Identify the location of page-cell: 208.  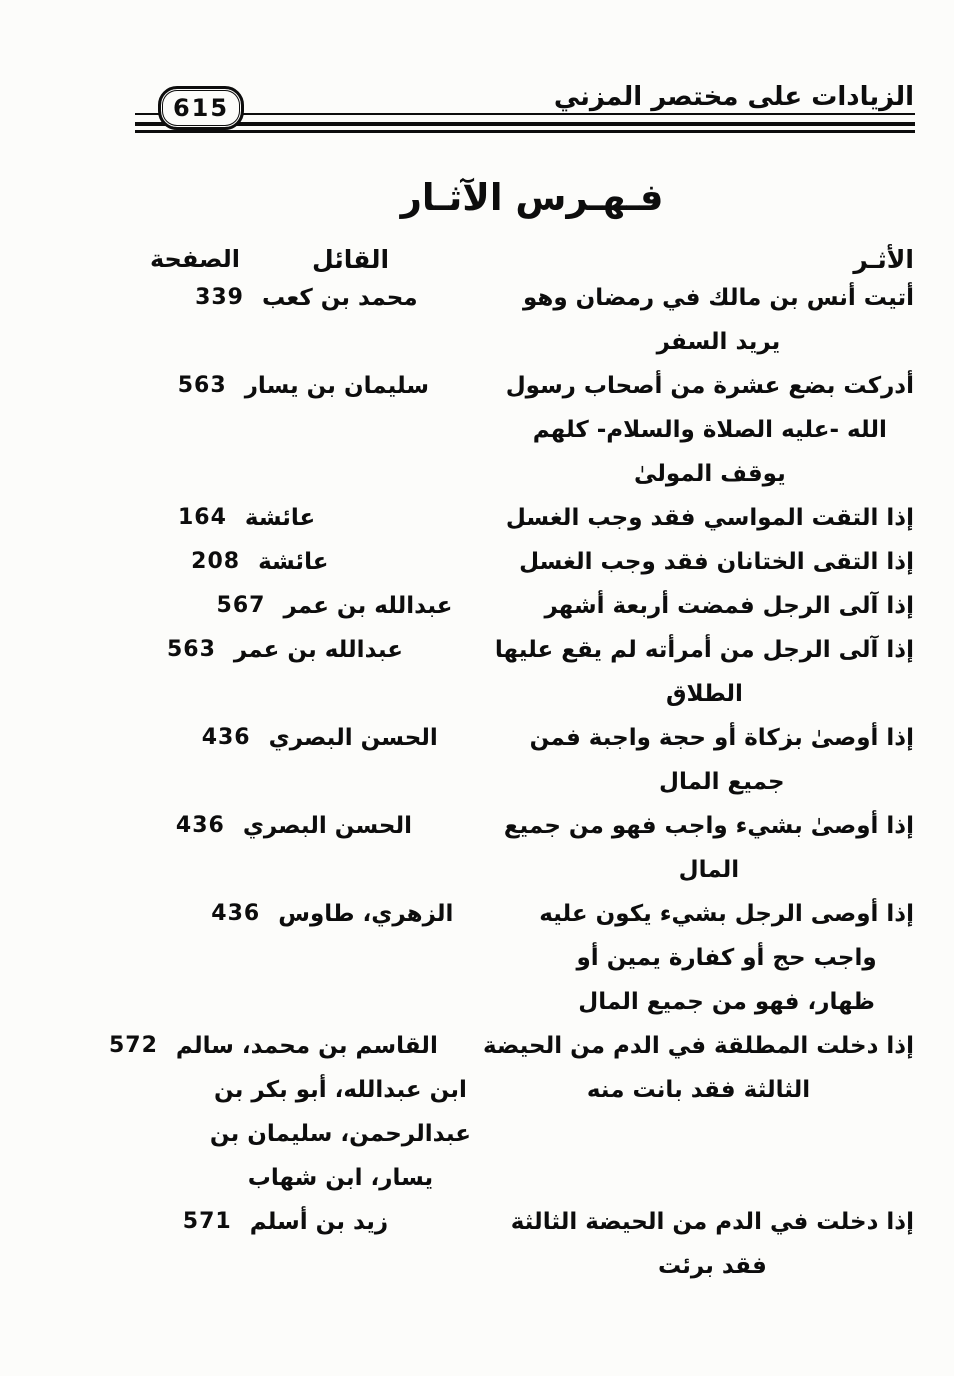
(195, 562).